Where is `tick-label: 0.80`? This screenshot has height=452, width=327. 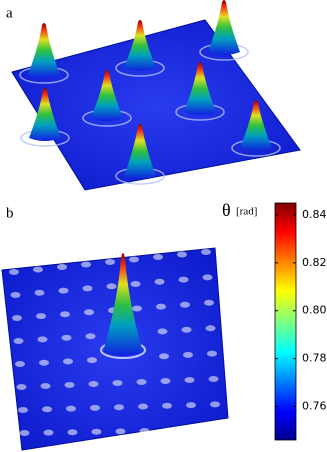 tick-label: 0.80 is located at coordinates (314, 310).